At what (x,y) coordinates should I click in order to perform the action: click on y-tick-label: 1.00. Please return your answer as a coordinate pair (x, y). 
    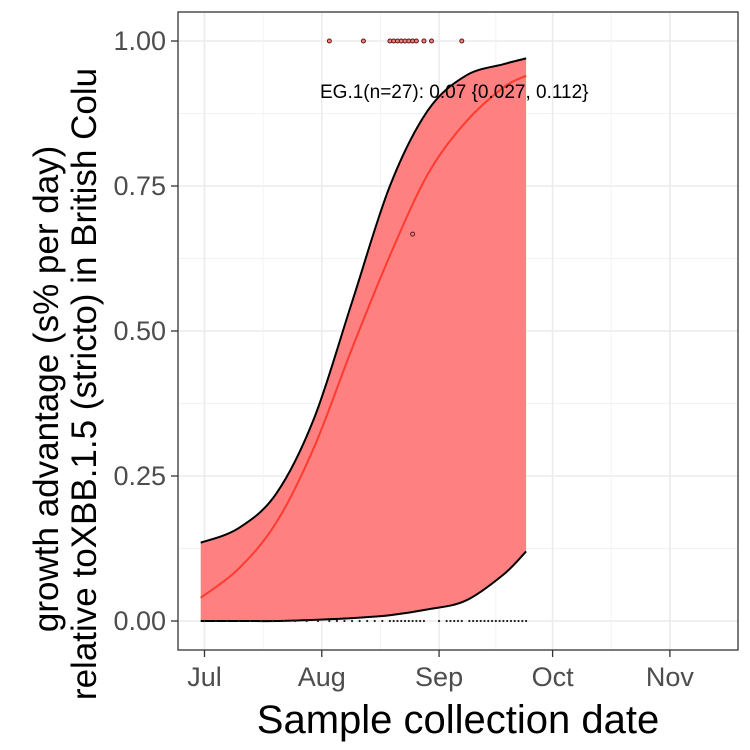
    Looking at the image, I should click on (139, 41).